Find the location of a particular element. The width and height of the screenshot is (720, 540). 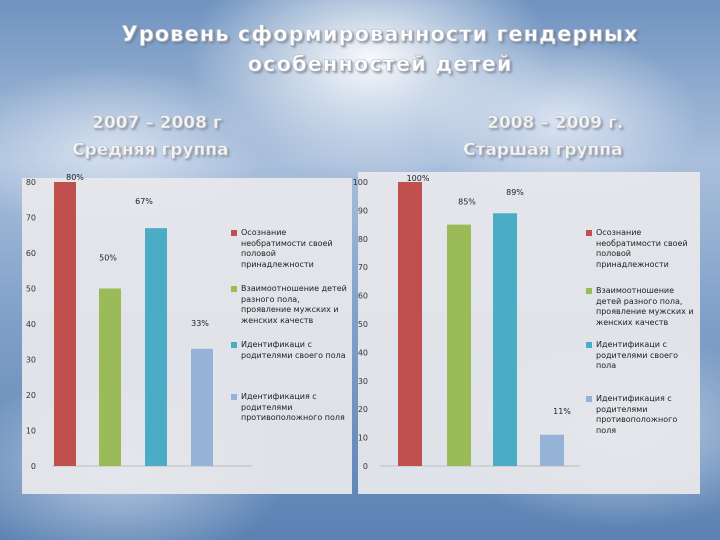

y-tick-label: 100 is located at coordinates (360, 182).